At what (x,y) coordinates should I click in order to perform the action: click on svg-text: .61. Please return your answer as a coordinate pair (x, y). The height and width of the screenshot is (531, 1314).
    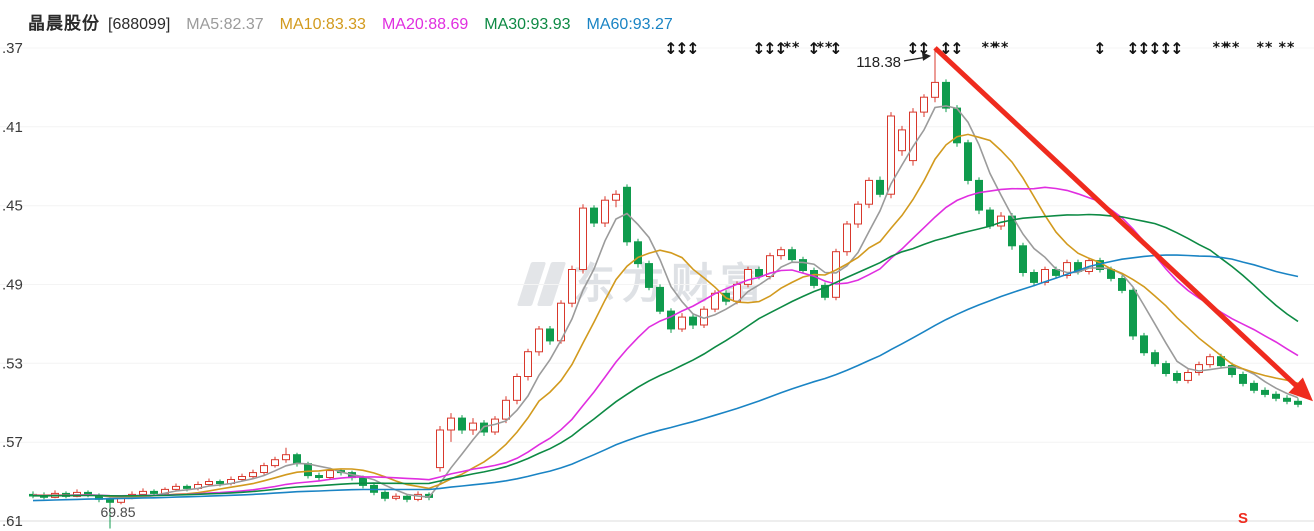
    Looking at the image, I should click on (12, 521).